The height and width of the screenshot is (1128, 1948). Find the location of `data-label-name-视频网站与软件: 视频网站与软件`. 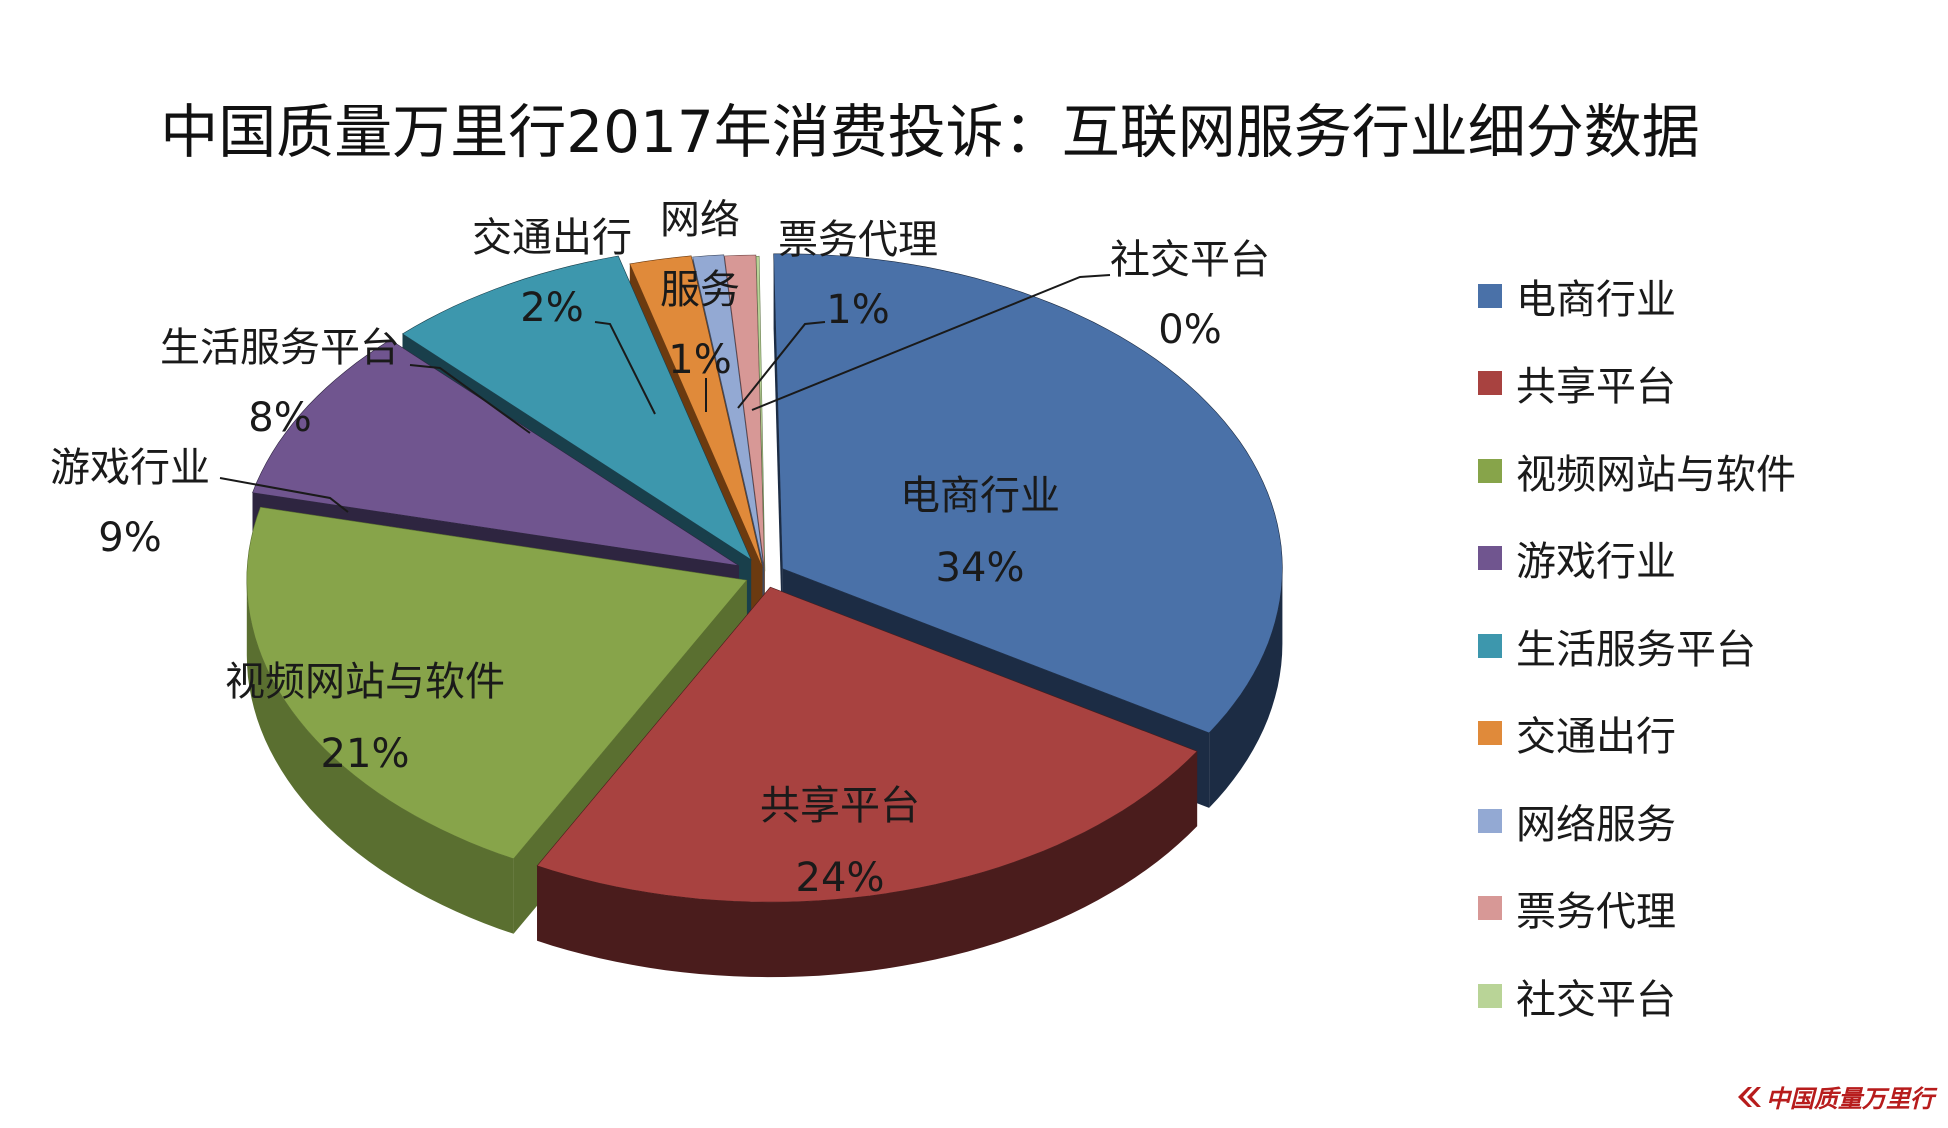

data-label-name-视频网站与软件: 视频网站与软件 is located at coordinates (365, 682).